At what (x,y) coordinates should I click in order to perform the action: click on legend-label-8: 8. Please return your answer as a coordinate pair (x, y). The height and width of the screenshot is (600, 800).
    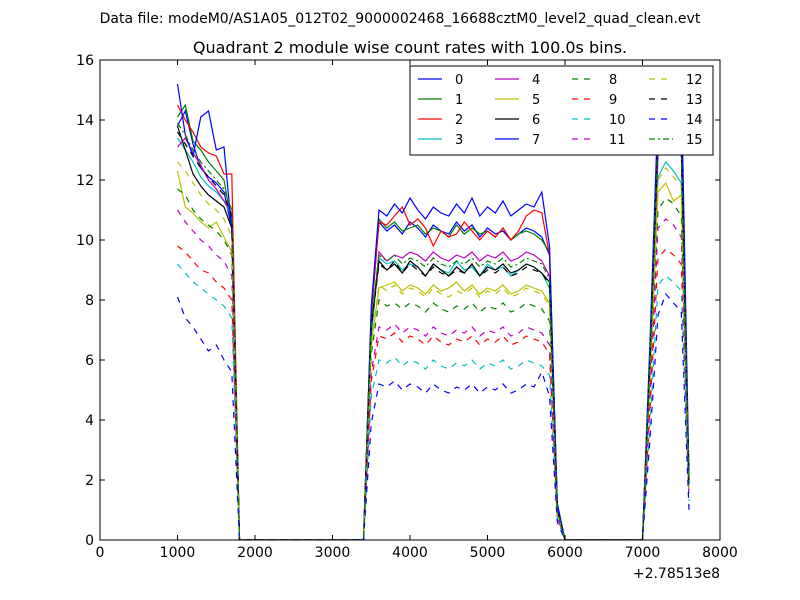
    Looking at the image, I should click on (613, 80).